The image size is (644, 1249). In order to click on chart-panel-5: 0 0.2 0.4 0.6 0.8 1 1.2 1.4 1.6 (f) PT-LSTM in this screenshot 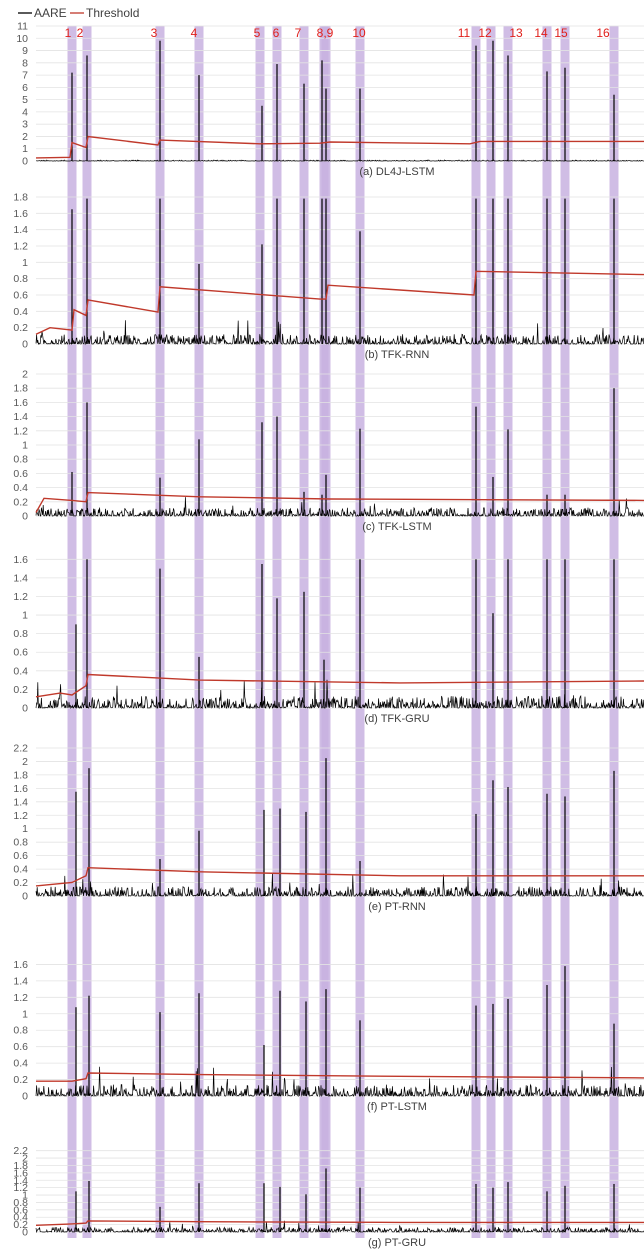, I will do `click(328, 1036)`.